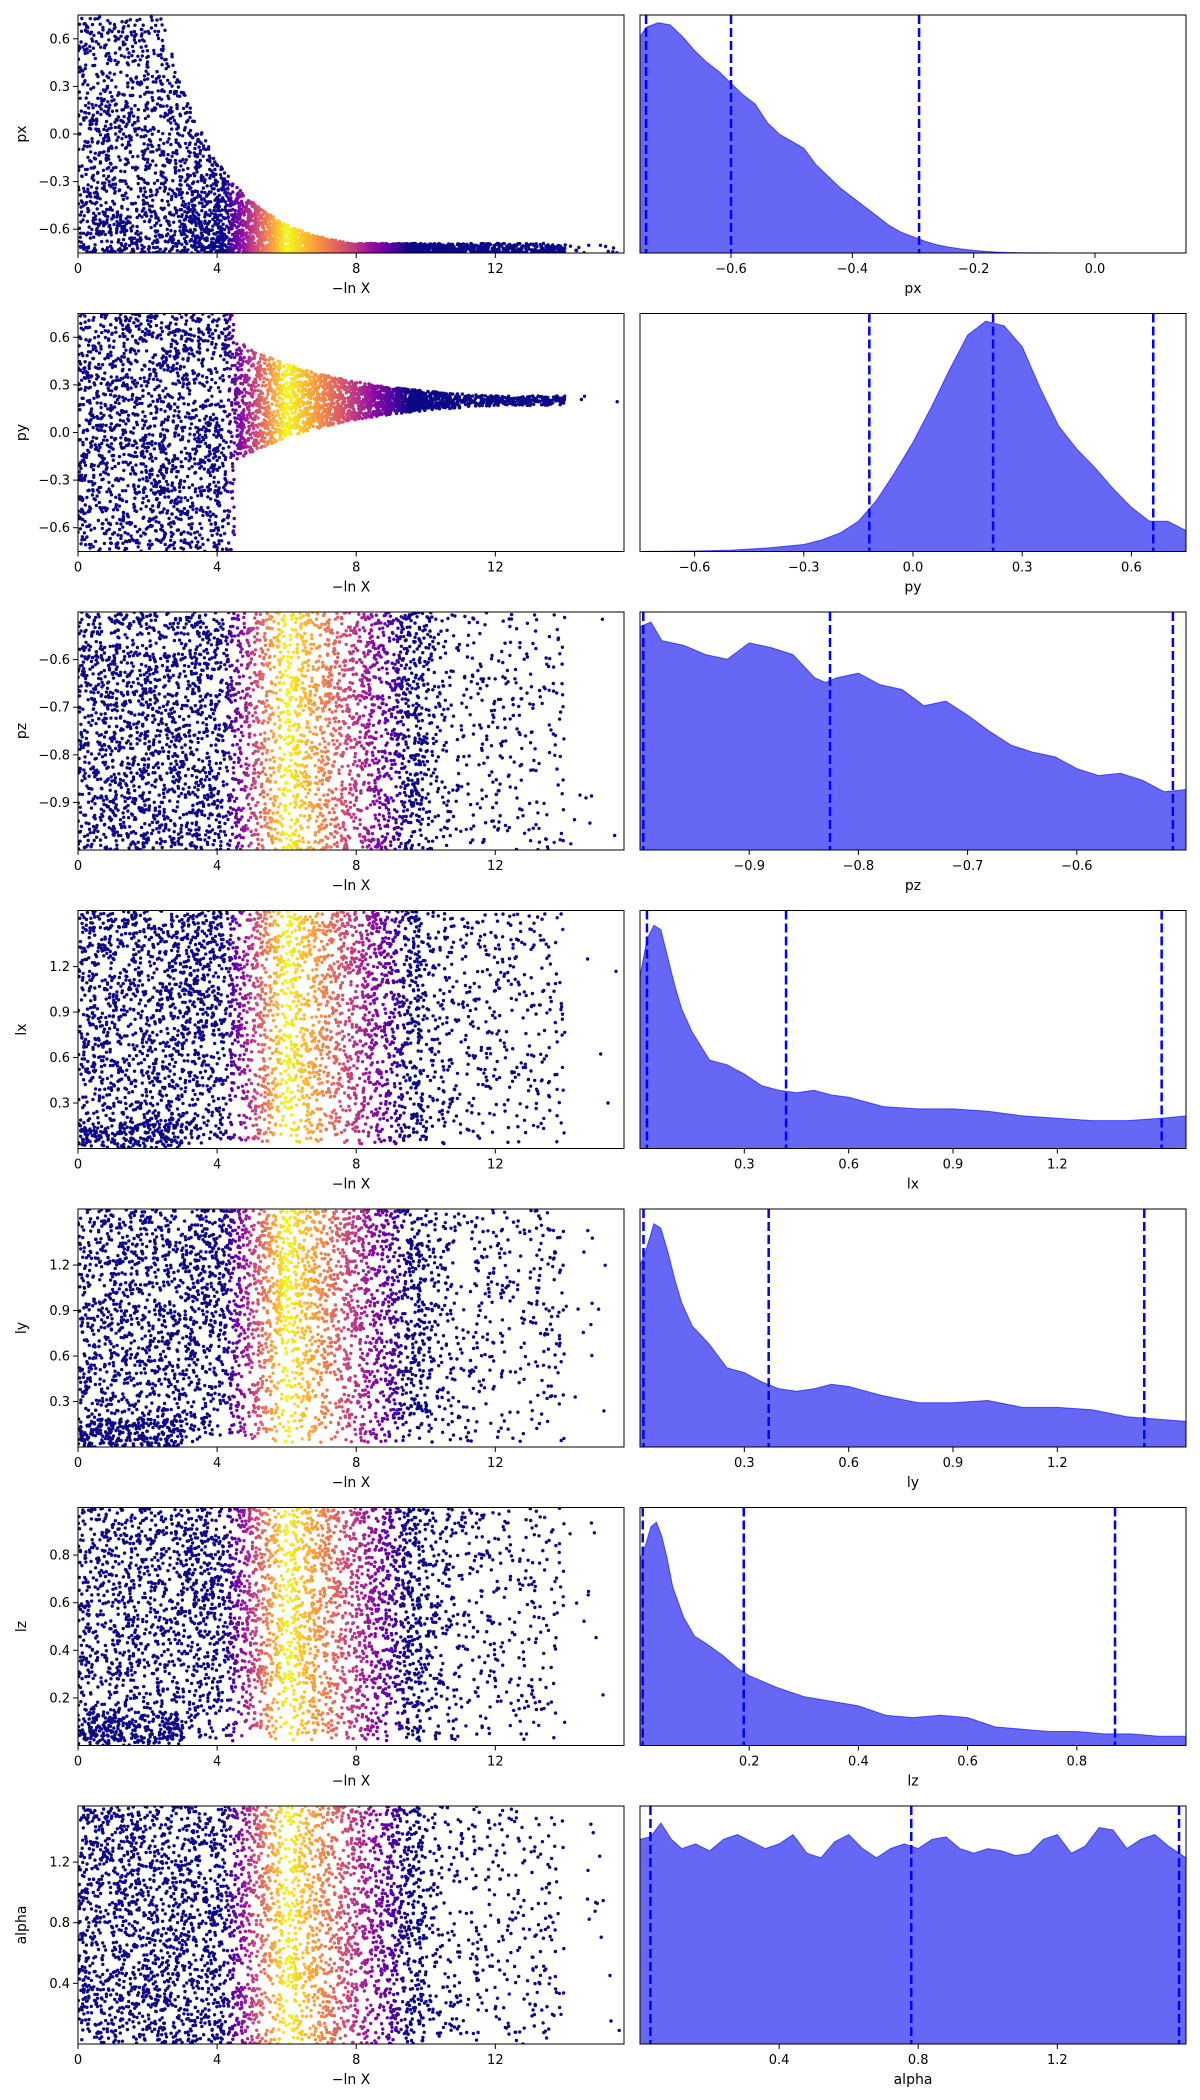 This screenshot has height=2100, width=1200. Describe the element at coordinates (974, 269) in the screenshot. I see `px-posterior-xtick-label: −0.2` at that location.